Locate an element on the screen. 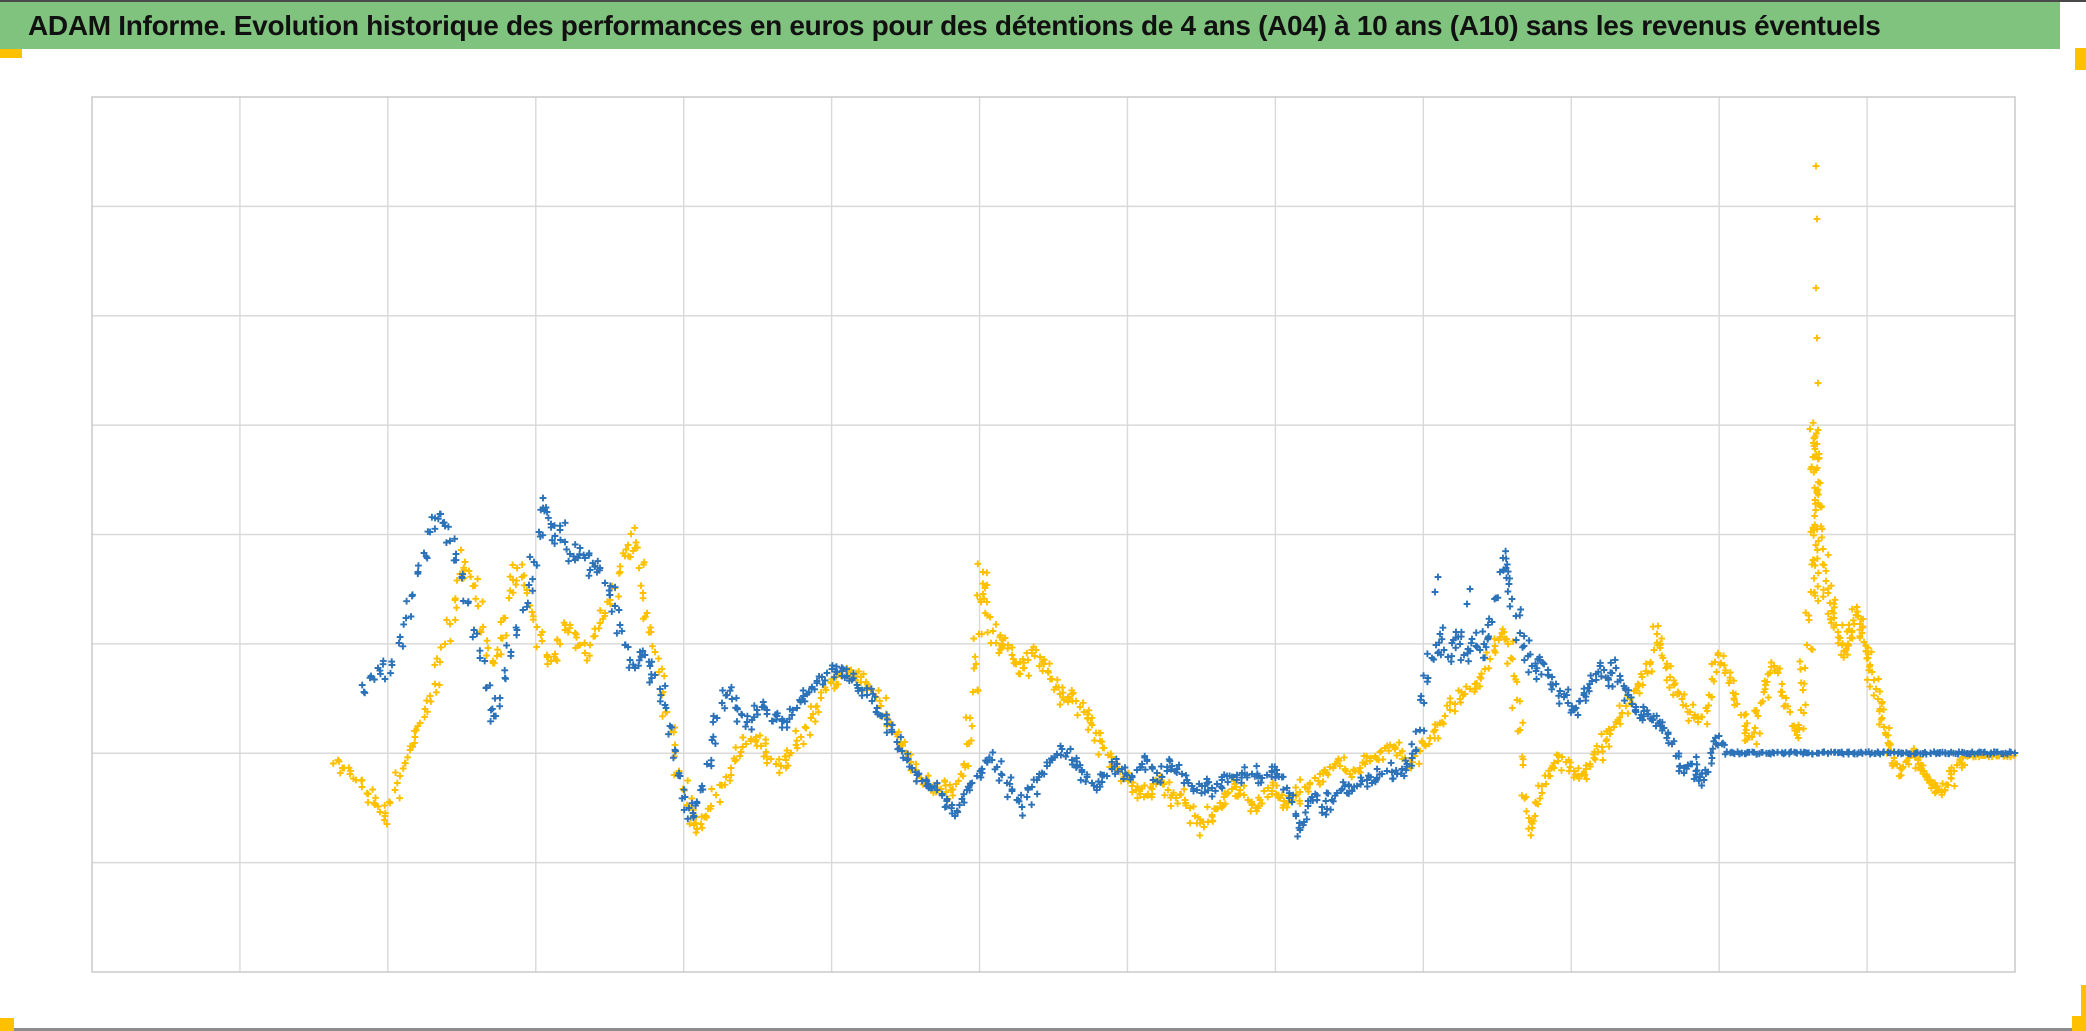  yellow-accent-bottom-right is located at coordinates (2079, 1023).